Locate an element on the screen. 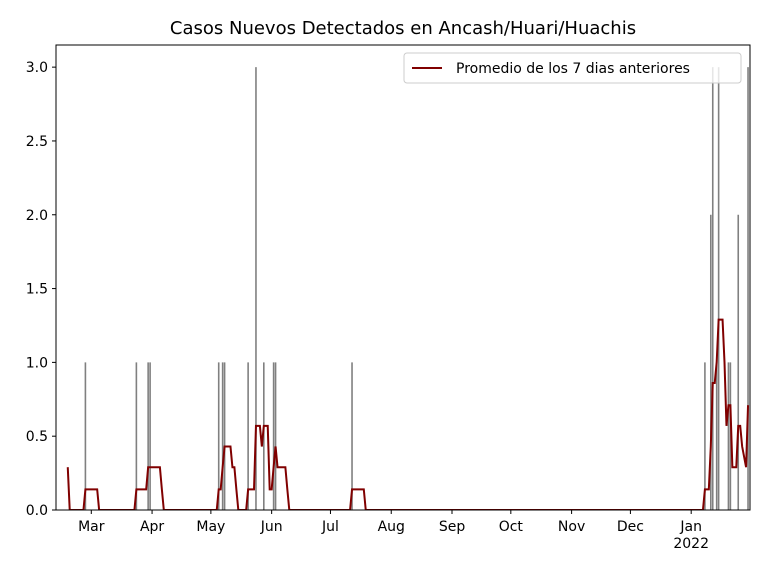 The height and width of the screenshot is (576, 768). x-tick-label: Mar is located at coordinates (91, 527).